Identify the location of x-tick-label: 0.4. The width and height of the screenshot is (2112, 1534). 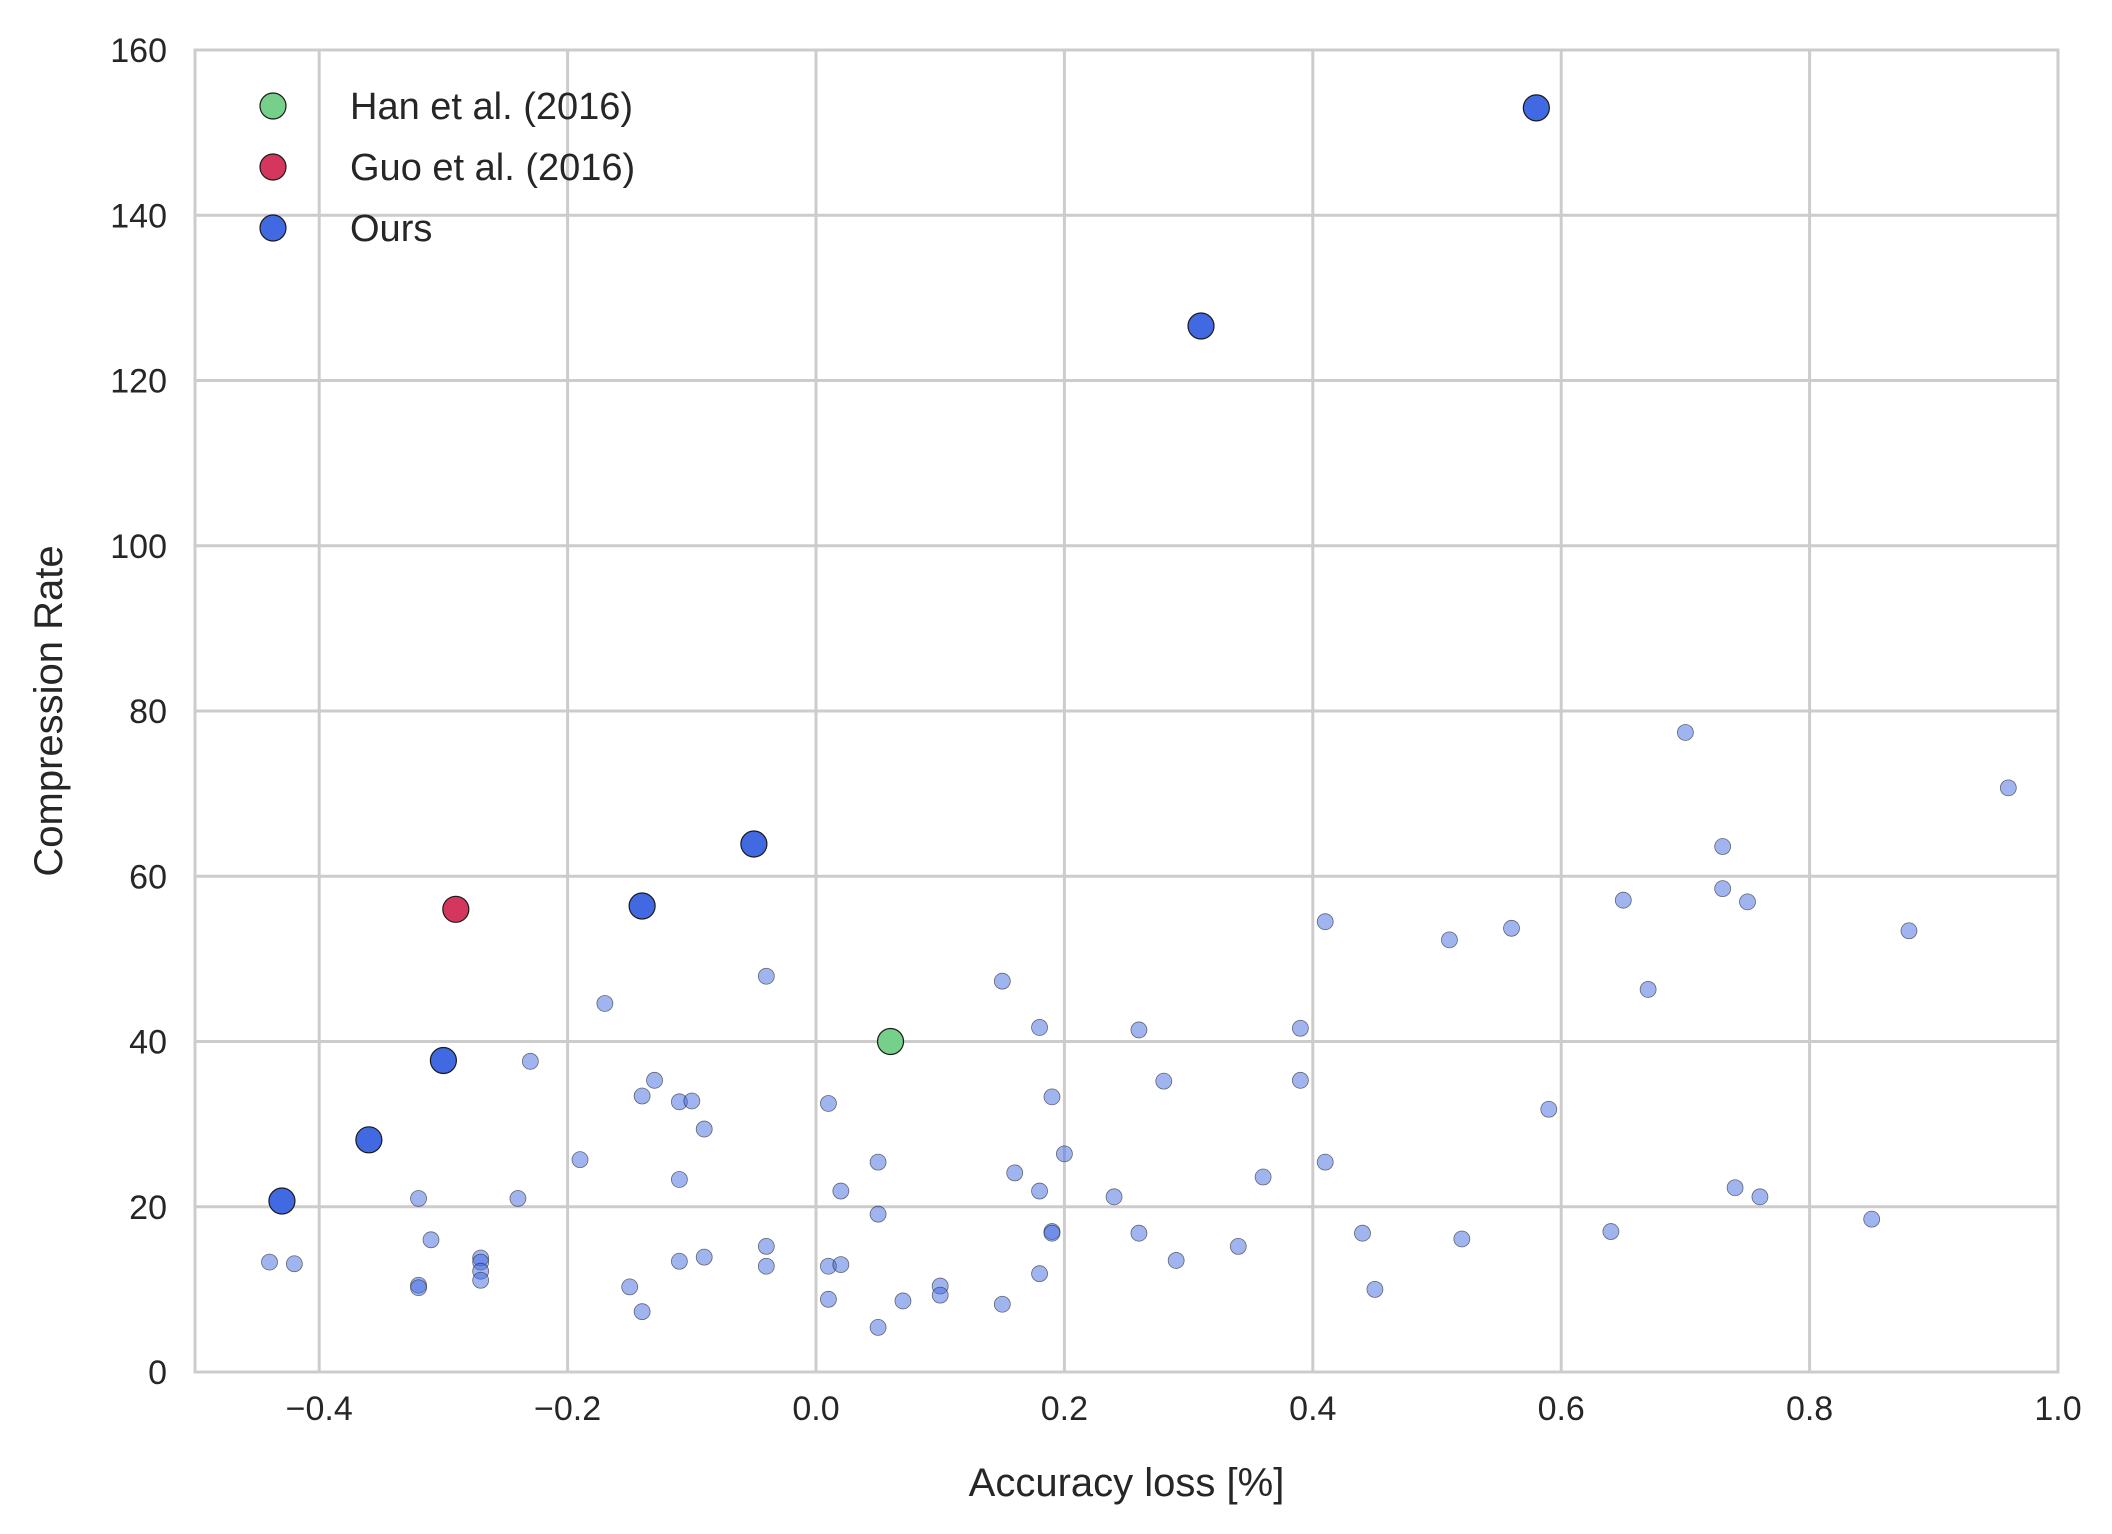
(1312, 1409).